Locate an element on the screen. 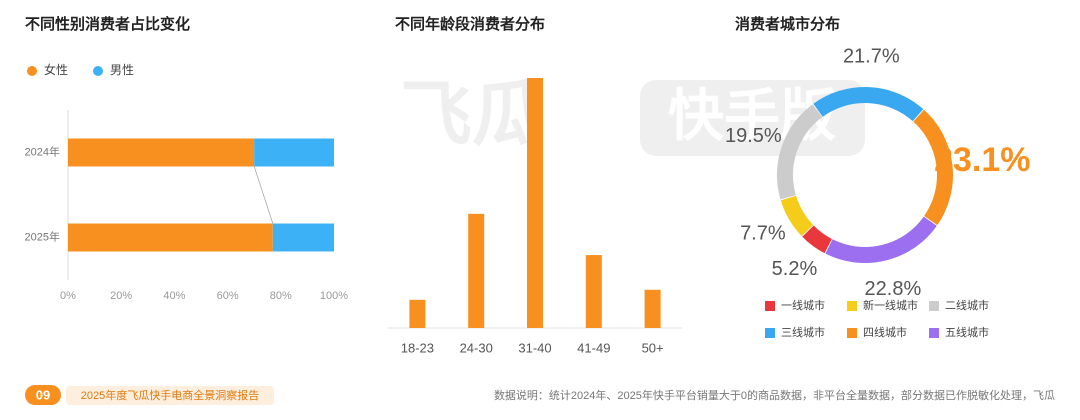 The image size is (1080, 420). watermark: 飞瓜 快手版 is located at coordinates (632, 115).